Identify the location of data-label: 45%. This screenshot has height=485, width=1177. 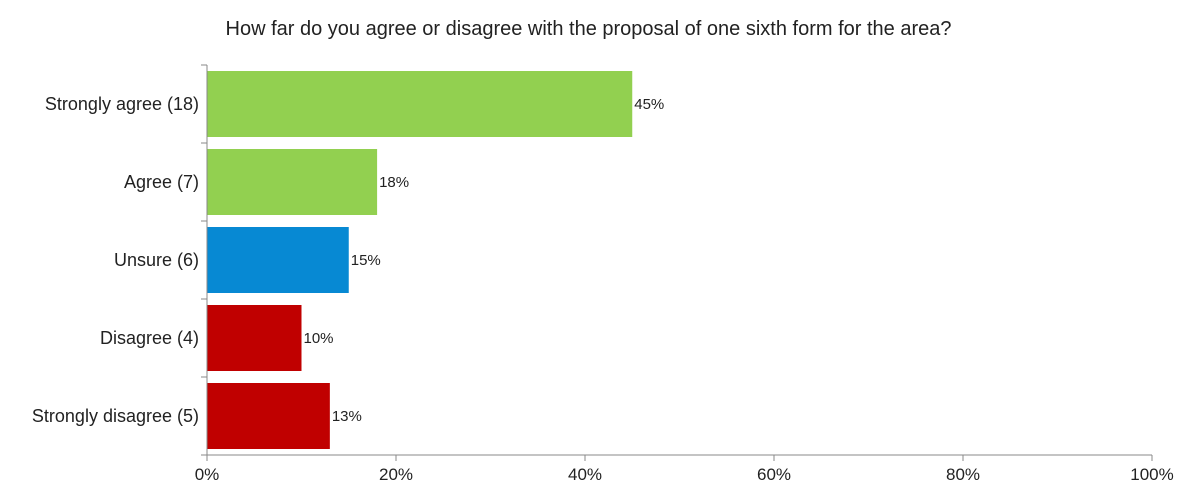
(649, 104).